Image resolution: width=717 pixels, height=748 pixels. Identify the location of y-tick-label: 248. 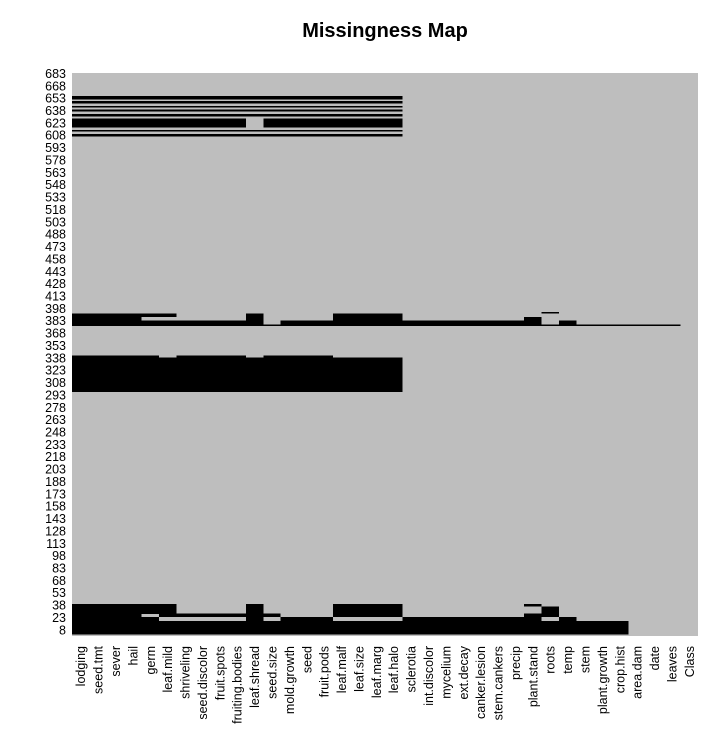
(55, 432).